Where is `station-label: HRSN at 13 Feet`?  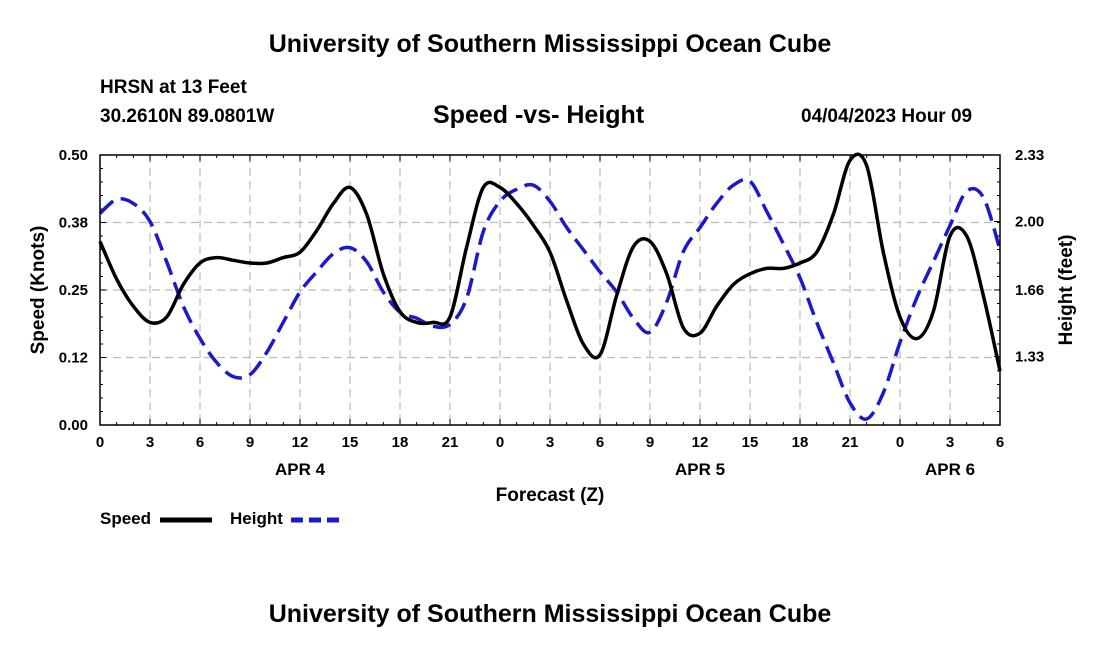 station-label: HRSN at 13 Feet is located at coordinates (173, 87).